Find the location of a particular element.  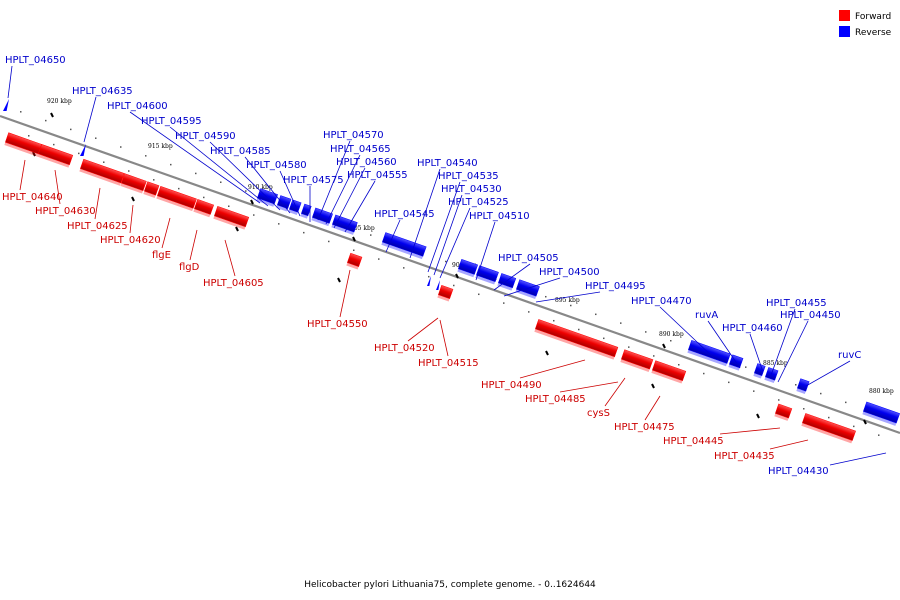

legend: Forward Reverse is located at coordinates (865, 24).